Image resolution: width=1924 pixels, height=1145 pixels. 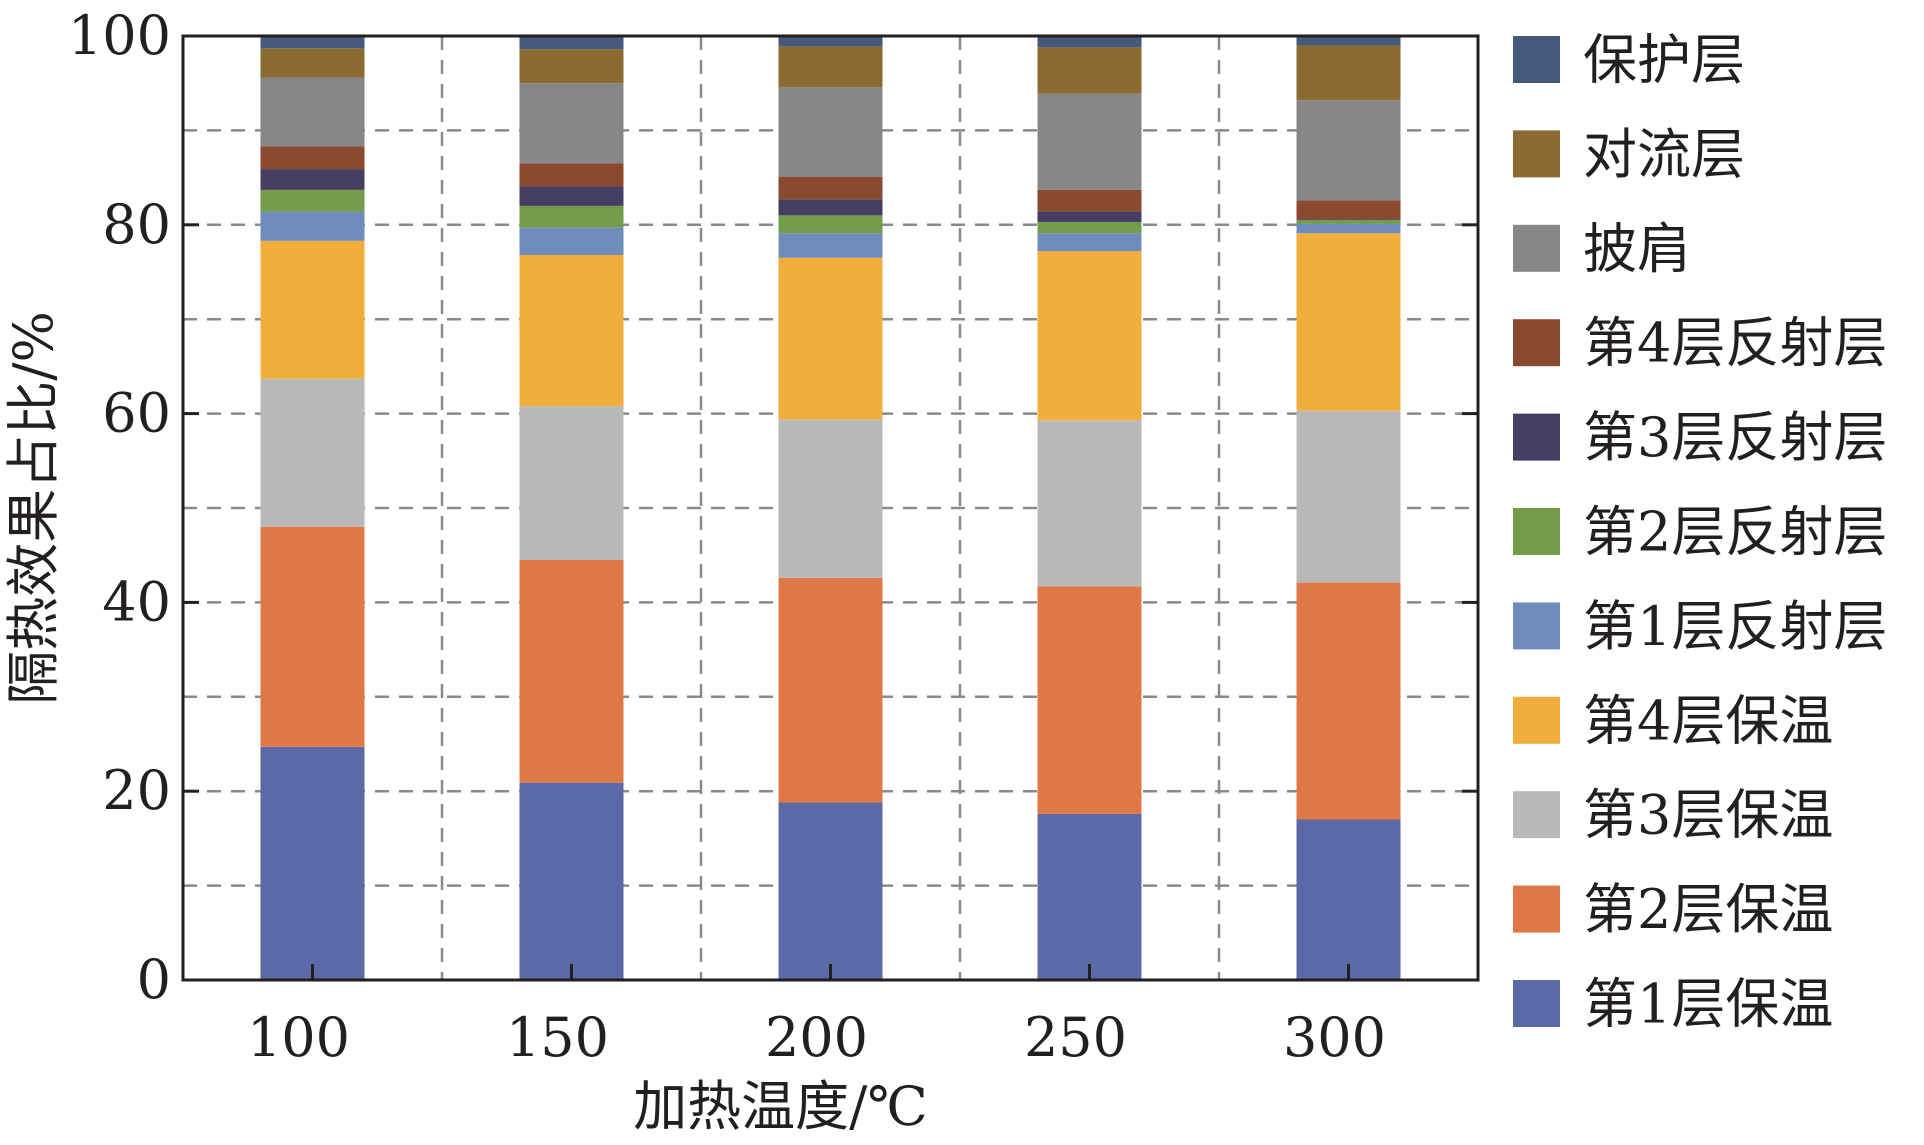 What do you see at coordinates (1735, 437) in the screenshot?
I see `legend-label: 第3层反射层` at bounding box center [1735, 437].